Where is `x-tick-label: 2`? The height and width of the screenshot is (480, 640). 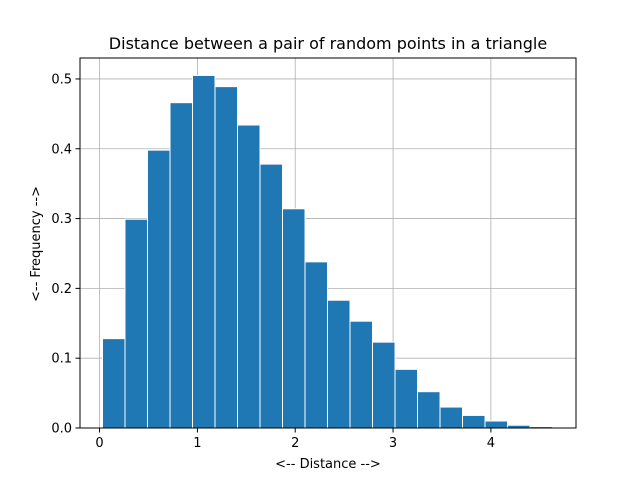
x-tick-label: 2 is located at coordinates (295, 443).